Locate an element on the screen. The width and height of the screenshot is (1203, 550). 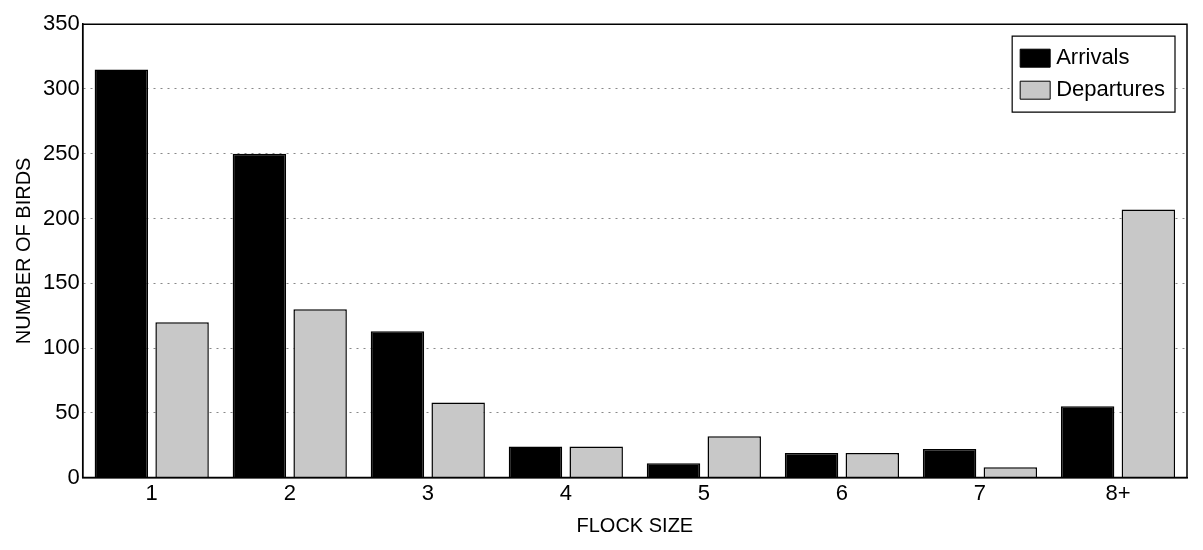
y-tick-label: 150 is located at coordinates (61, 282).